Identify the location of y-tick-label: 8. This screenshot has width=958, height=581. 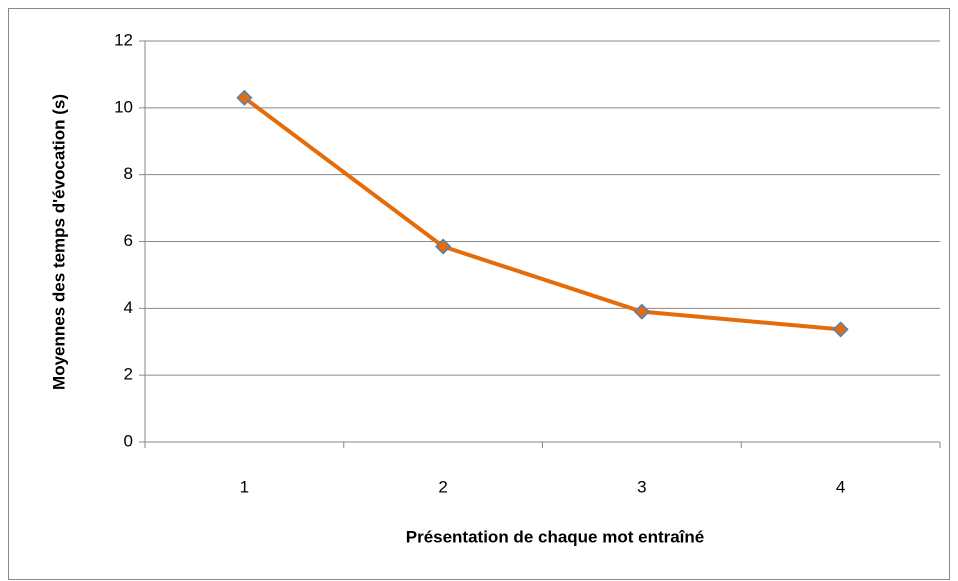
(128, 173).